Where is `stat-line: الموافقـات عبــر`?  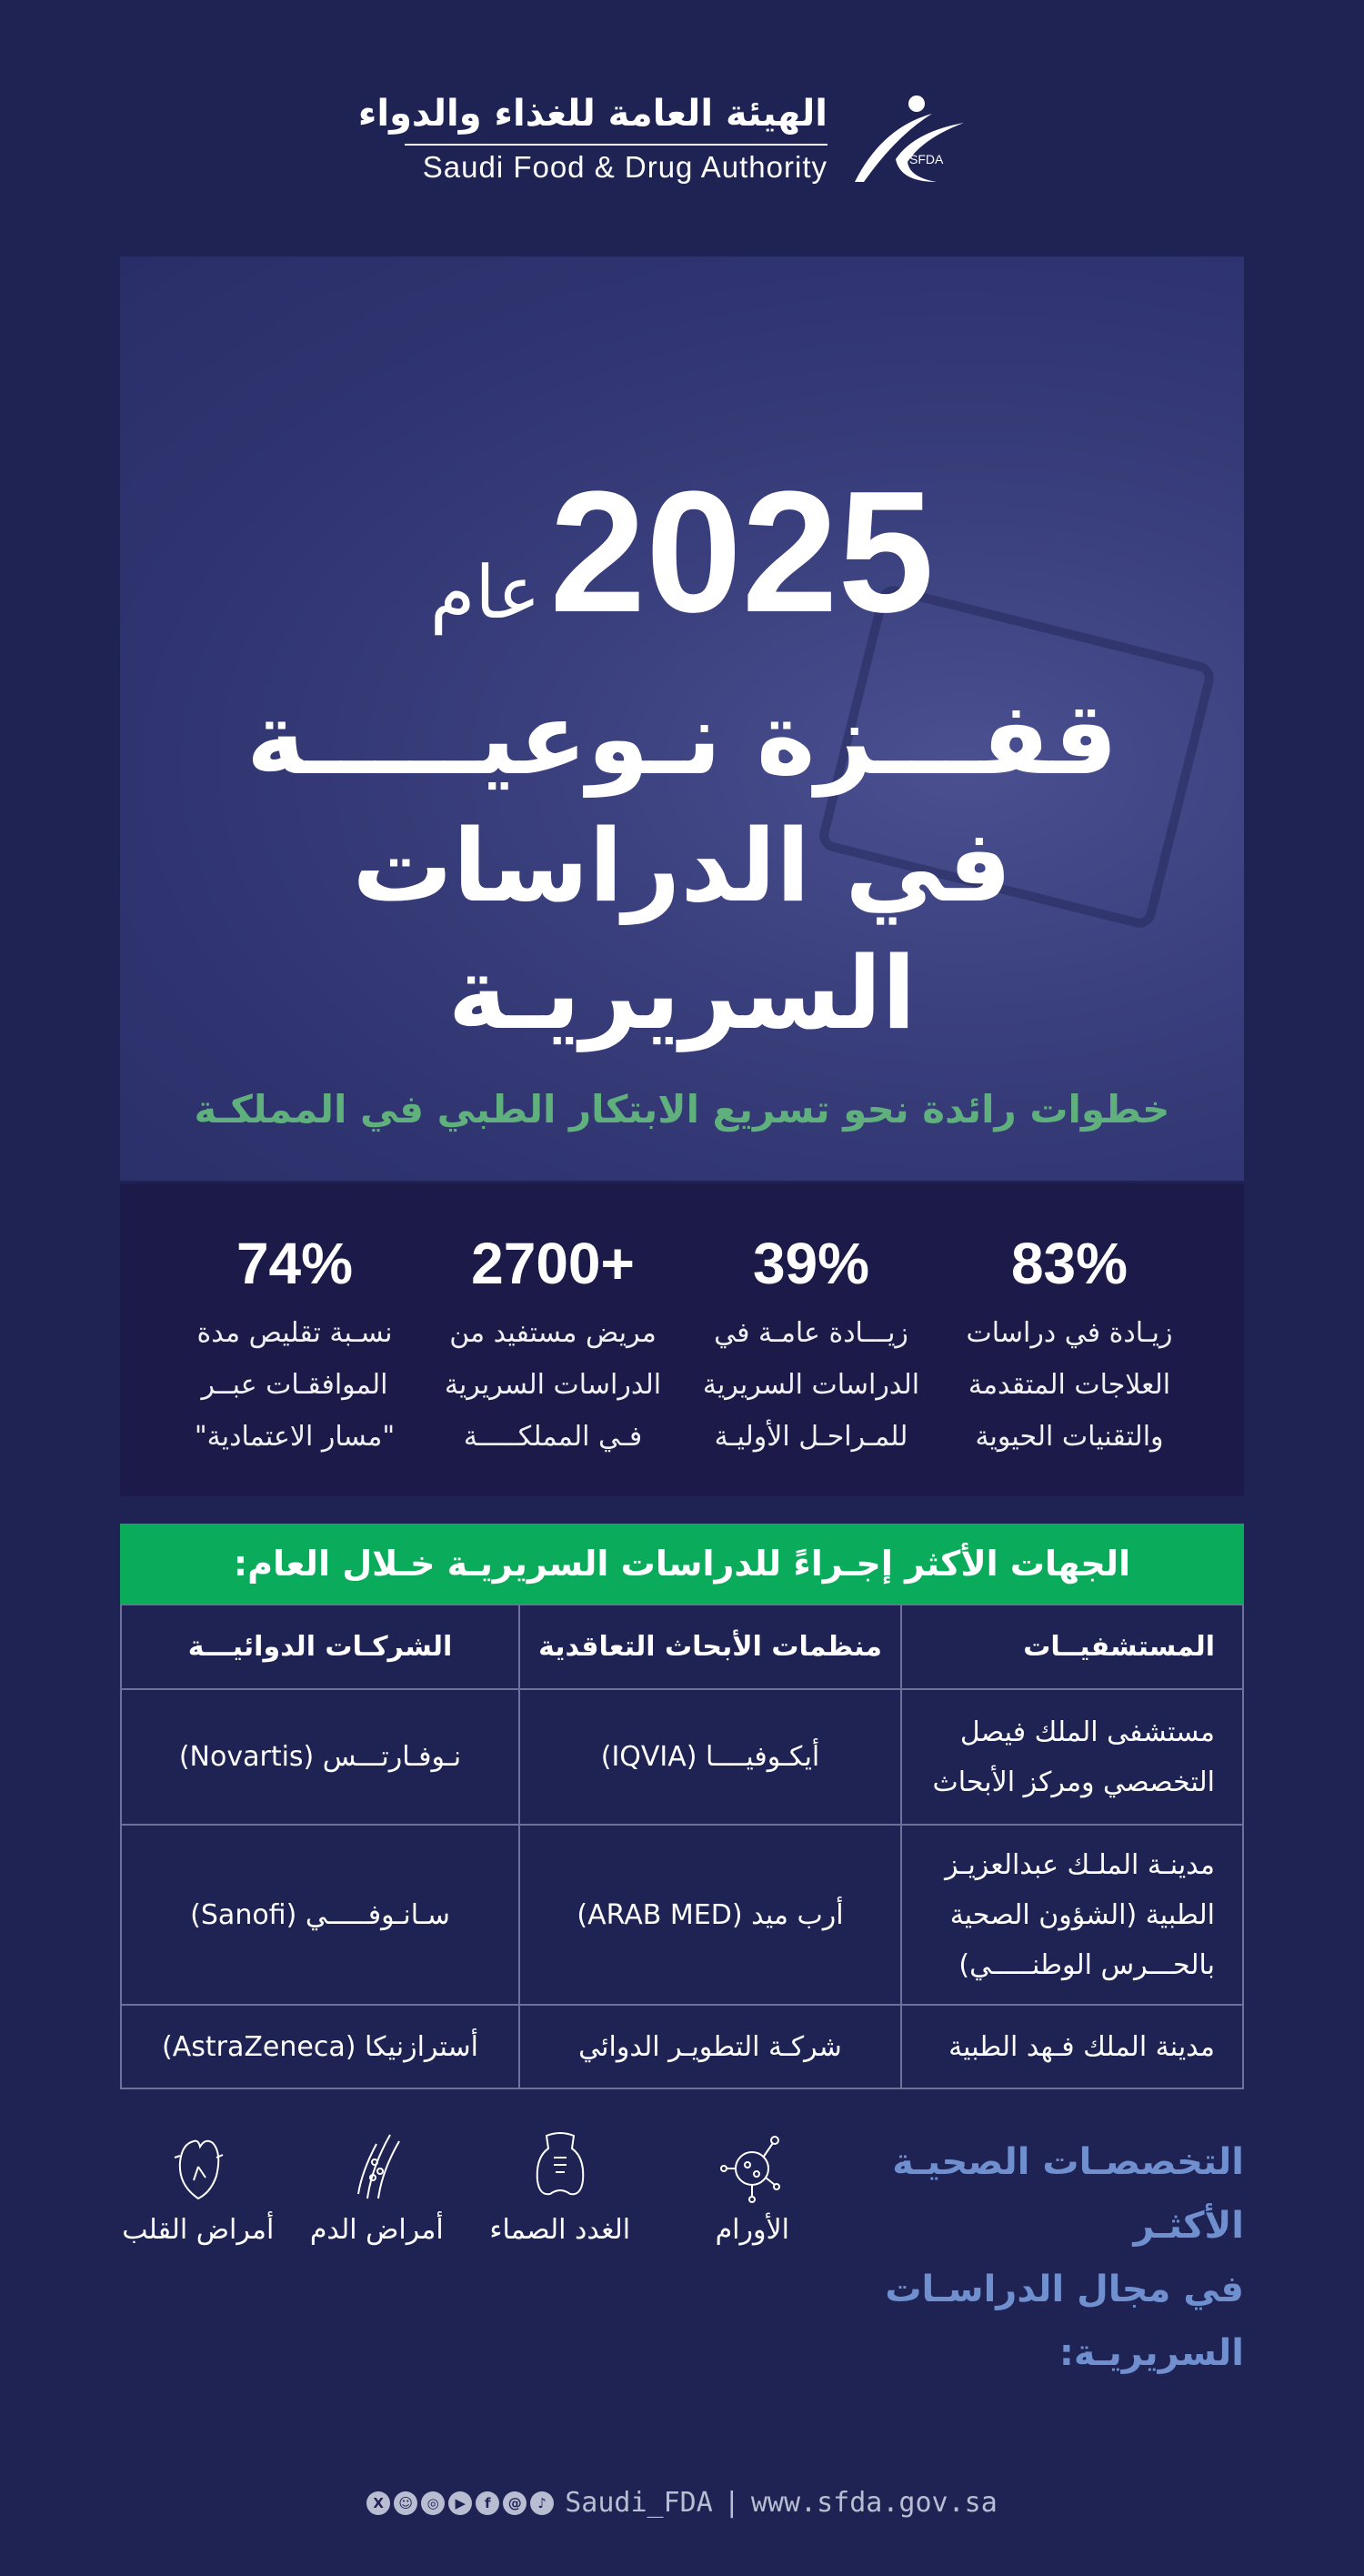 stat-line: الموافقـات عبــر is located at coordinates (294, 1385).